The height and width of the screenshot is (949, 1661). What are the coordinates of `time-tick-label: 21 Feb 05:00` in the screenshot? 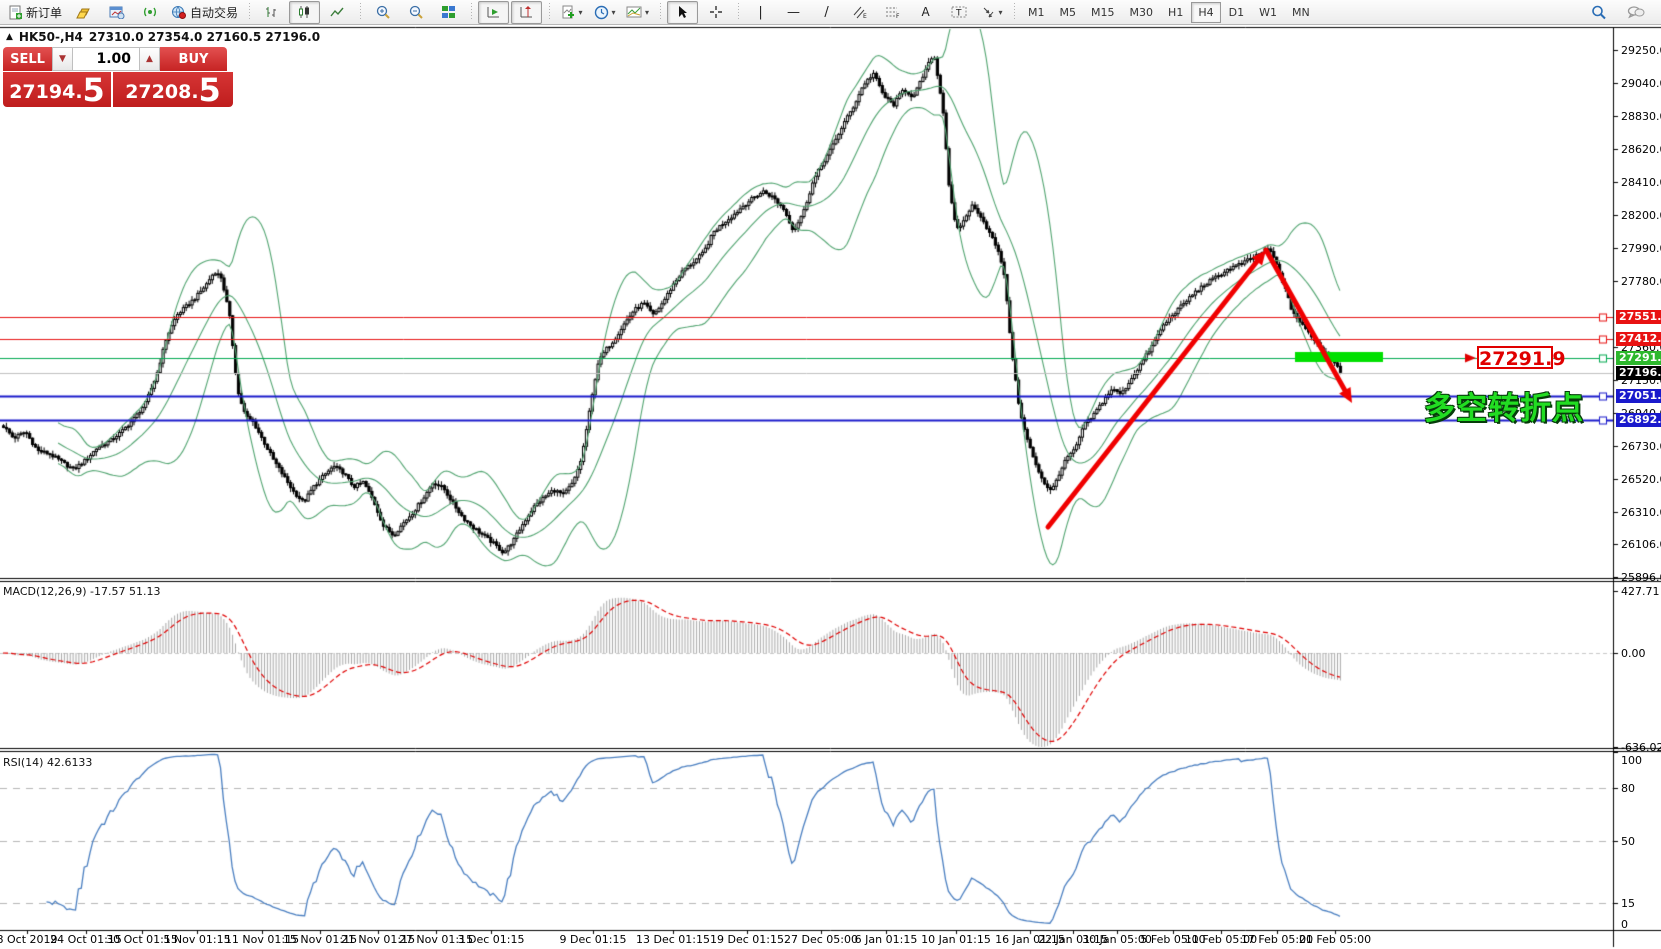 It's located at (1335, 939).